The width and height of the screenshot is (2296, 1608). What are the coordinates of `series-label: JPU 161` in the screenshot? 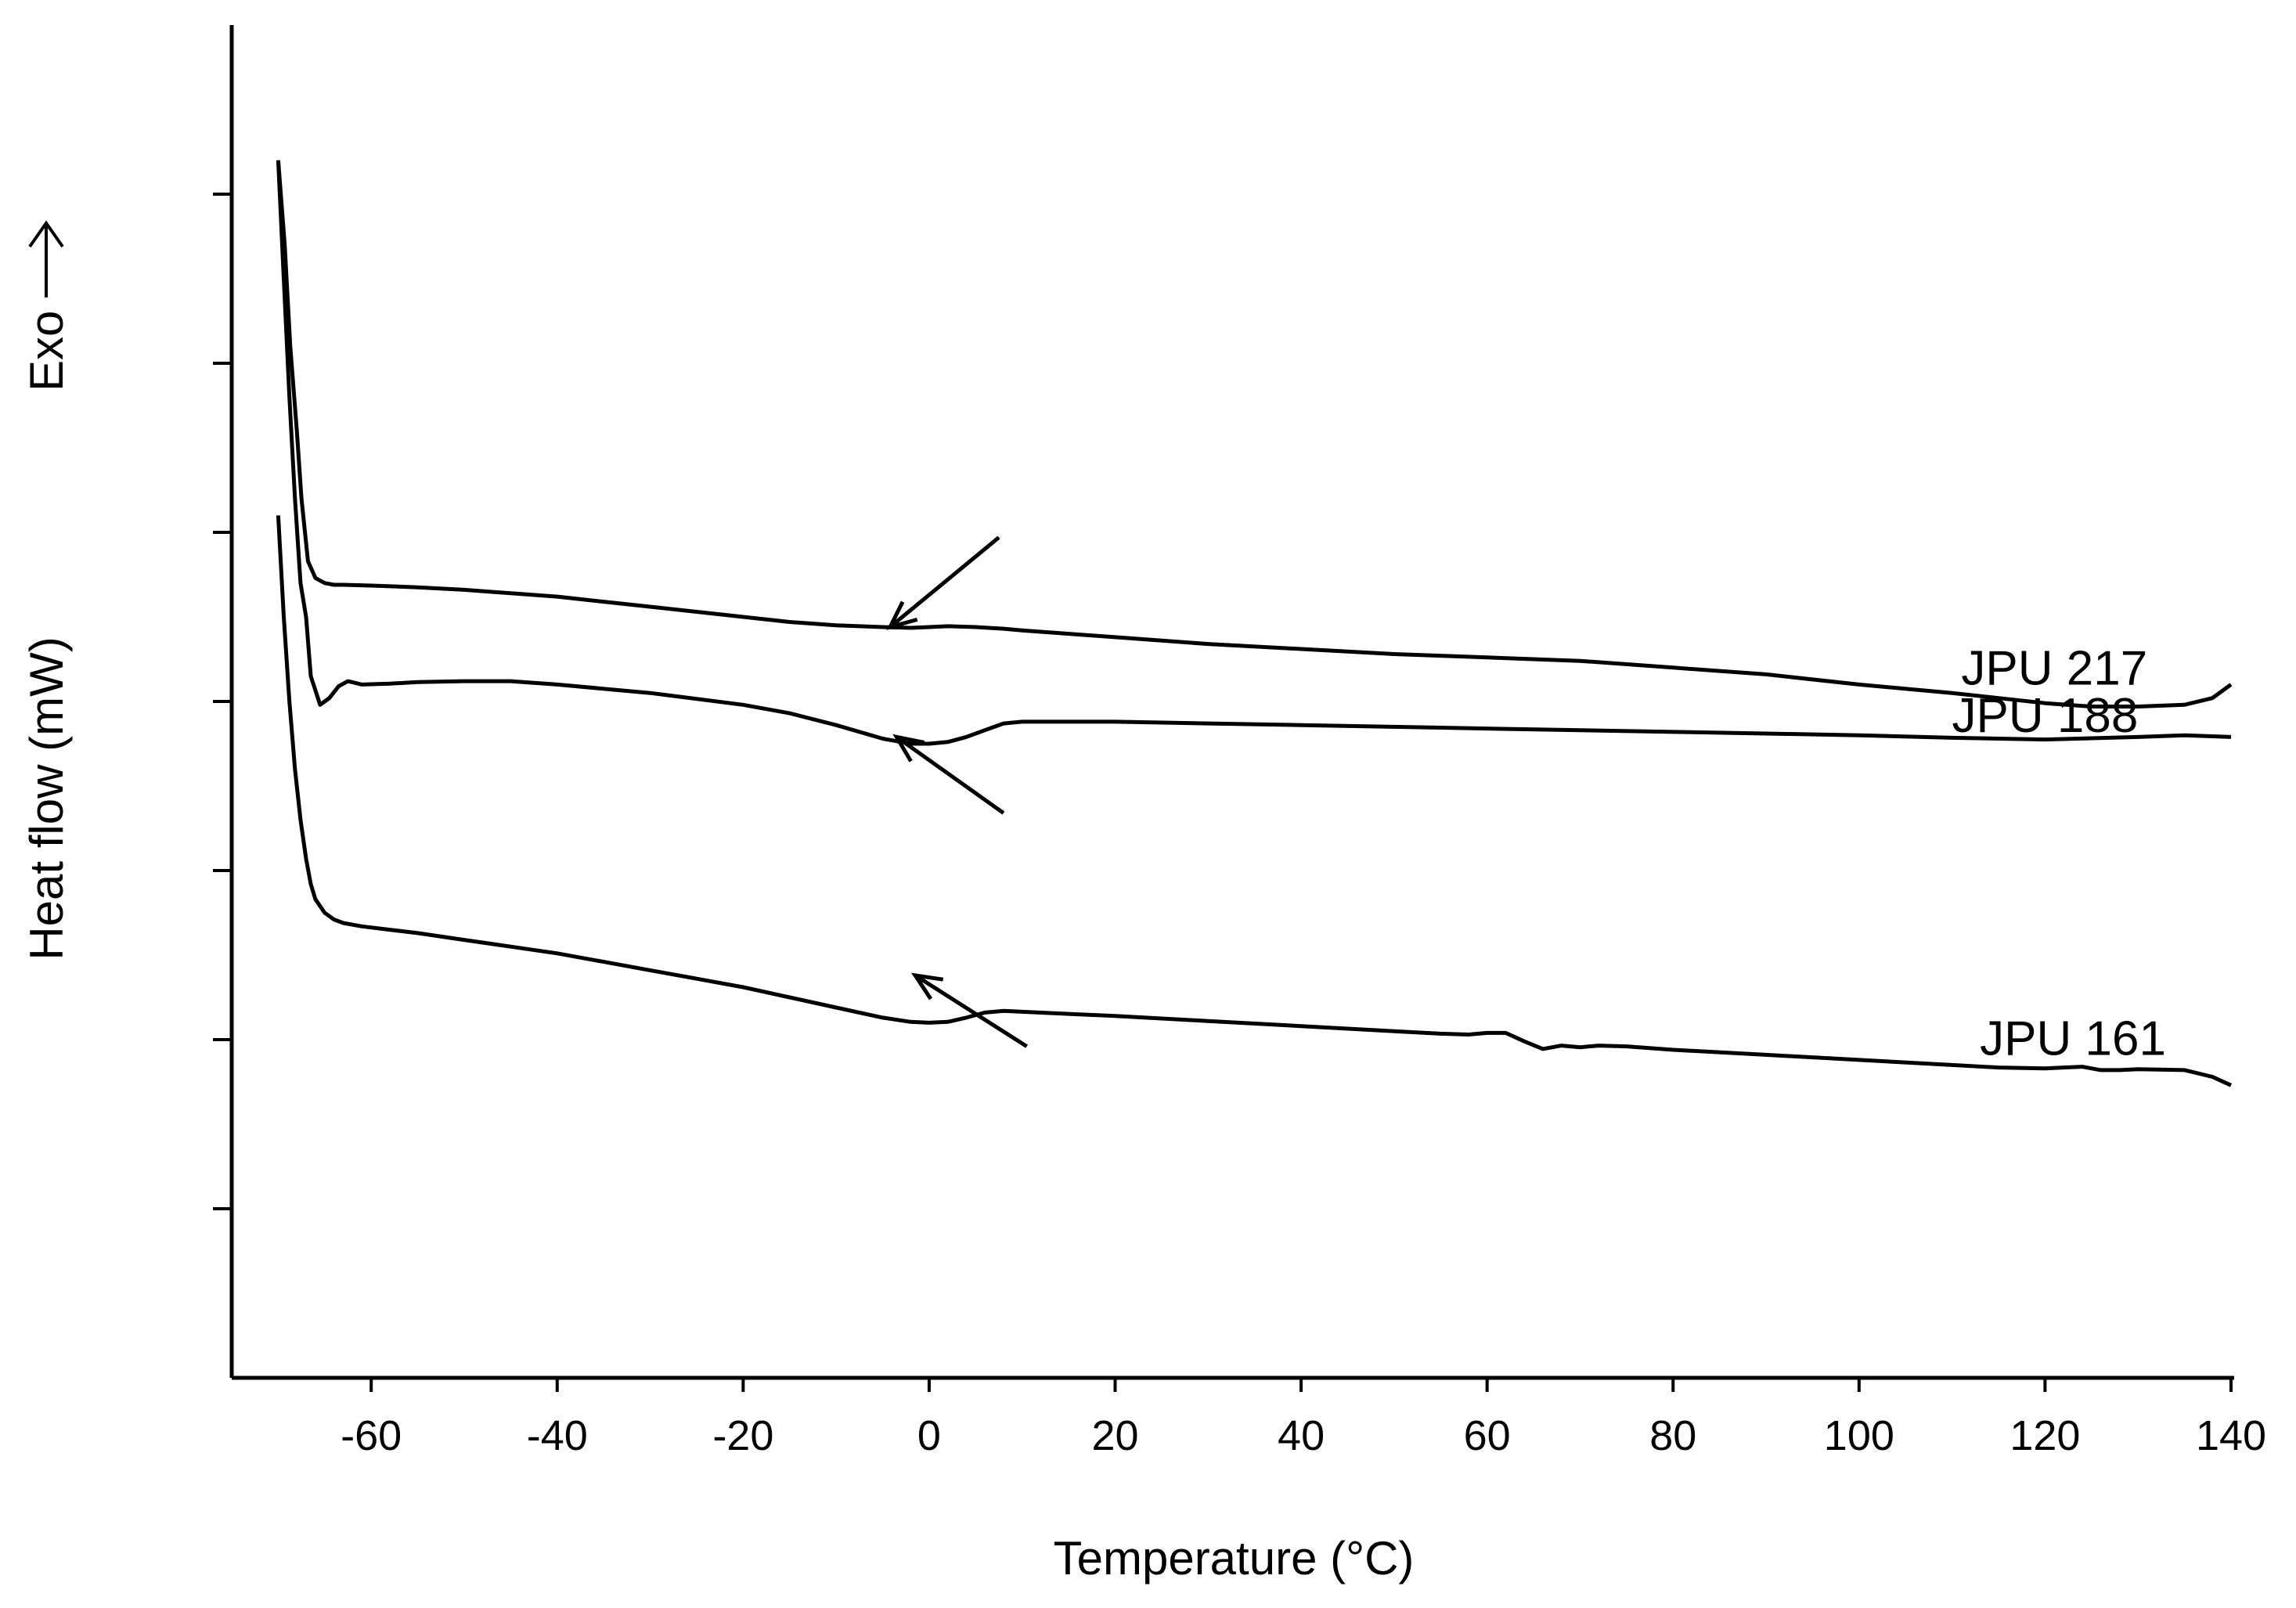 It's located at (2073, 1038).